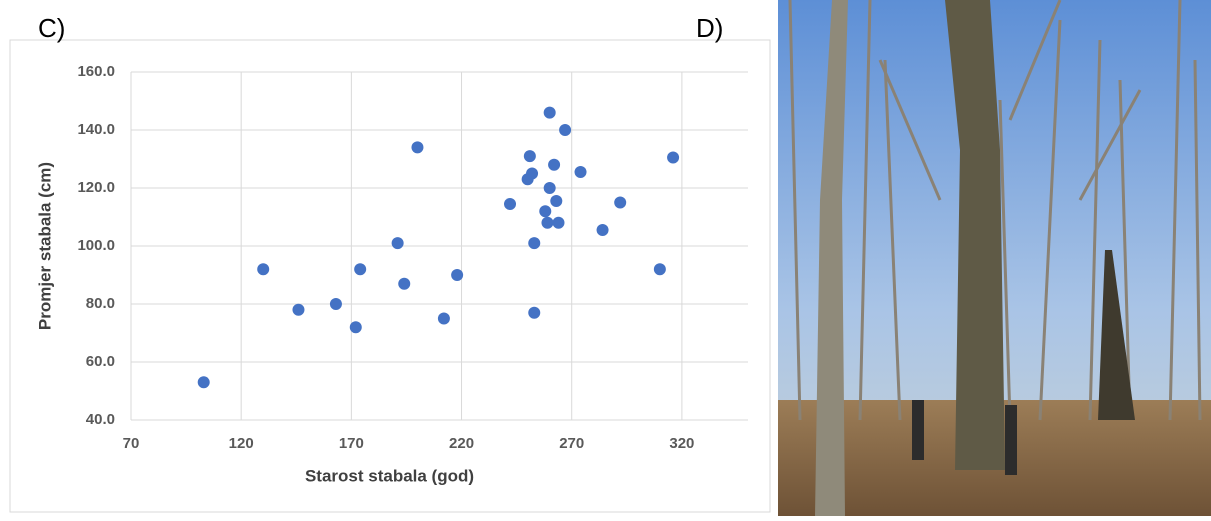 This screenshot has width=1211, height=521. I want to click on x-tick-label: 320, so click(681, 443).